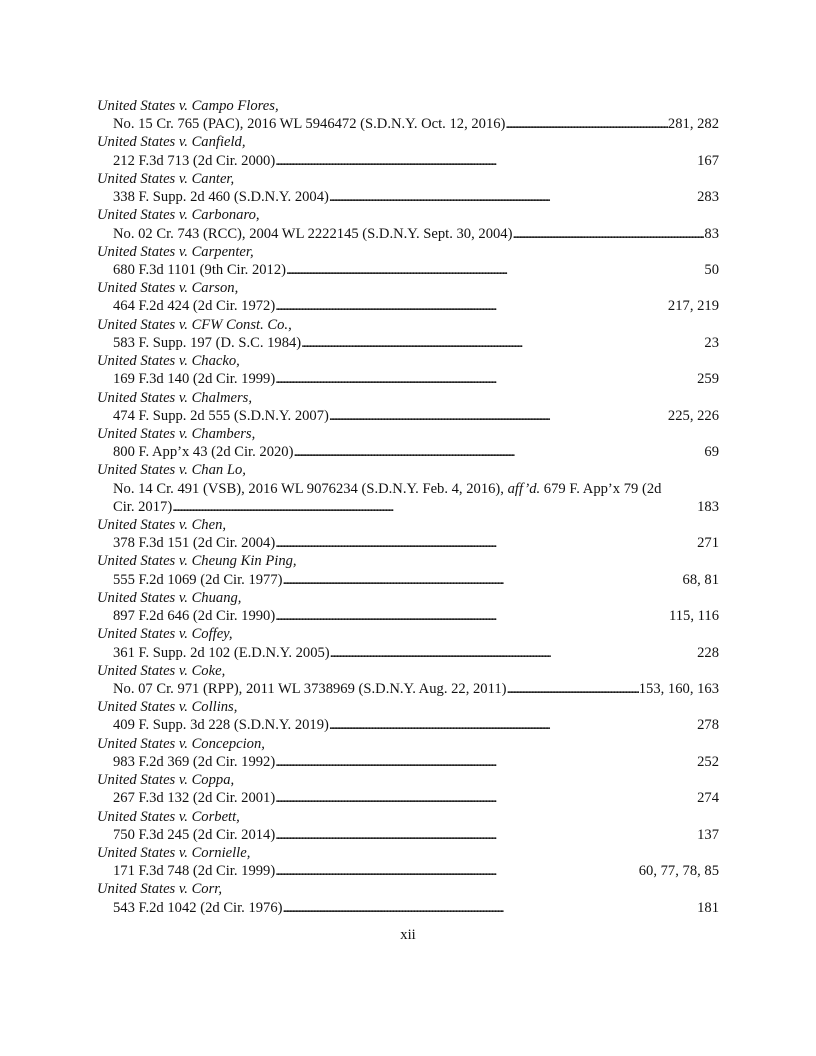 This screenshot has width=816, height=1056. I want to click on case-name: United States v. Canter,, so click(166, 178).